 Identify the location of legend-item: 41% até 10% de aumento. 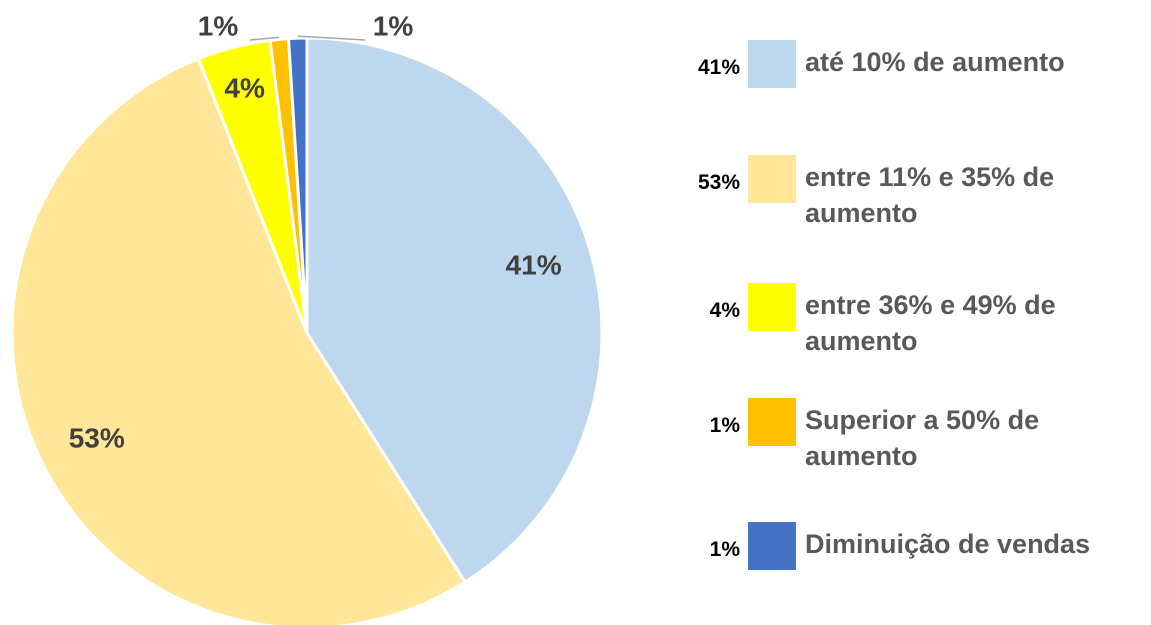
(905, 70).